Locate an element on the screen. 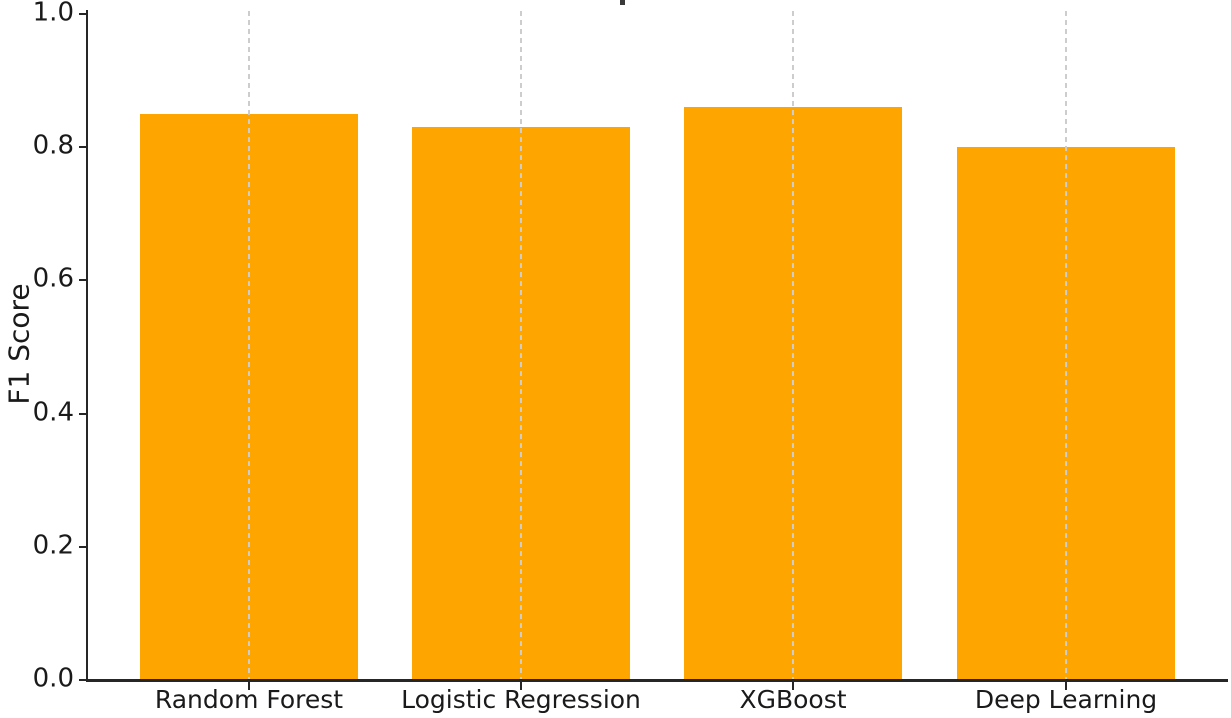 The height and width of the screenshot is (718, 1231). x-tick-label-logistic-regression: Logistic Regression is located at coordinates (521, 699).